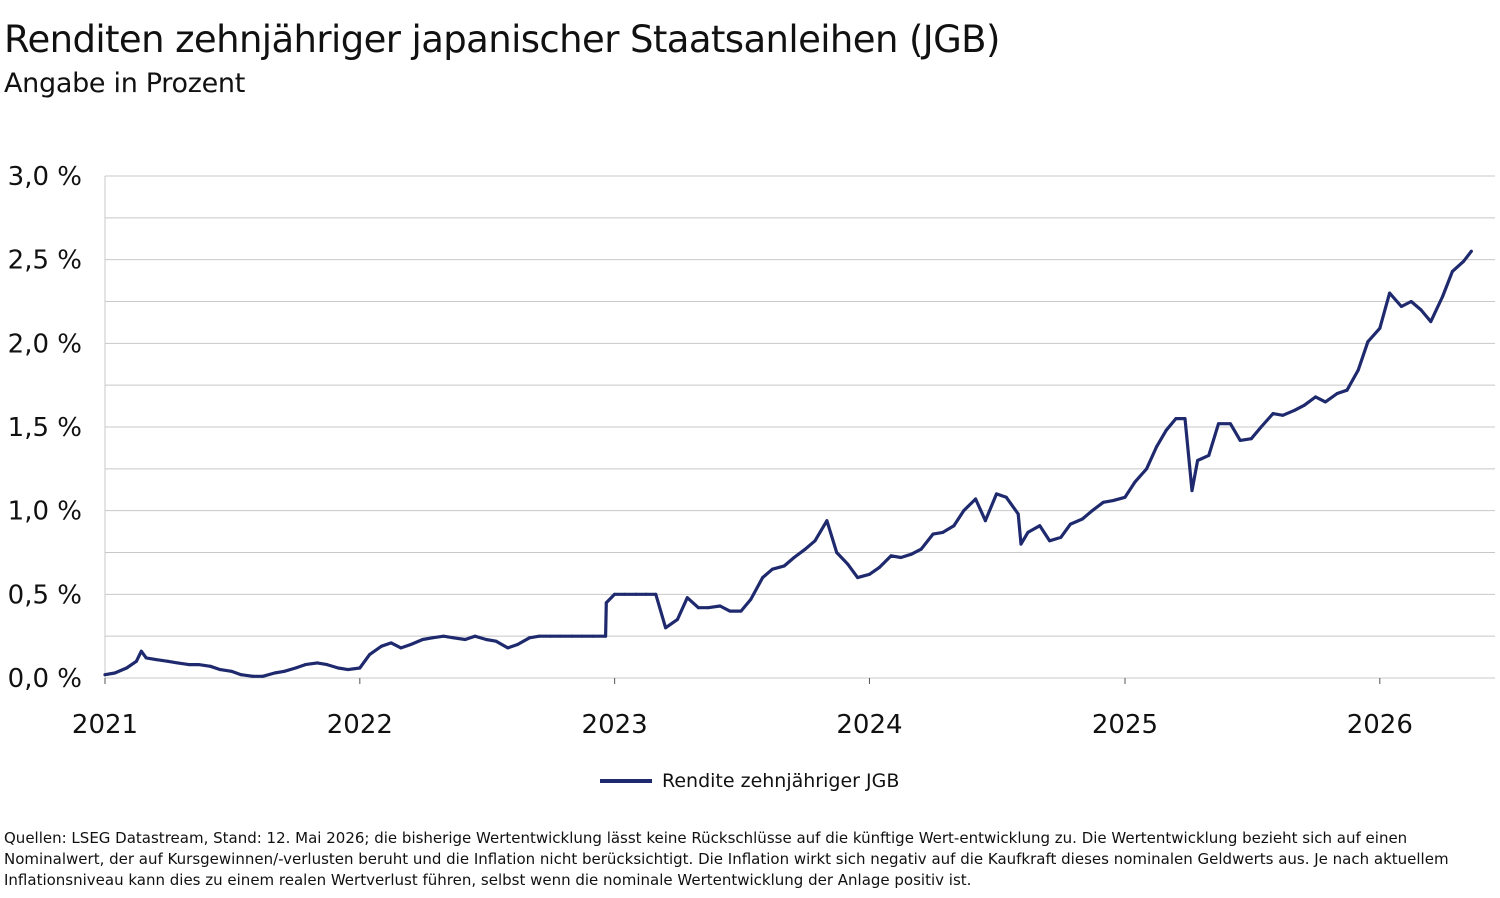 The image size is (1500, 898). I want to click on y-tick-label: 2,5 %, so click(45, 261).